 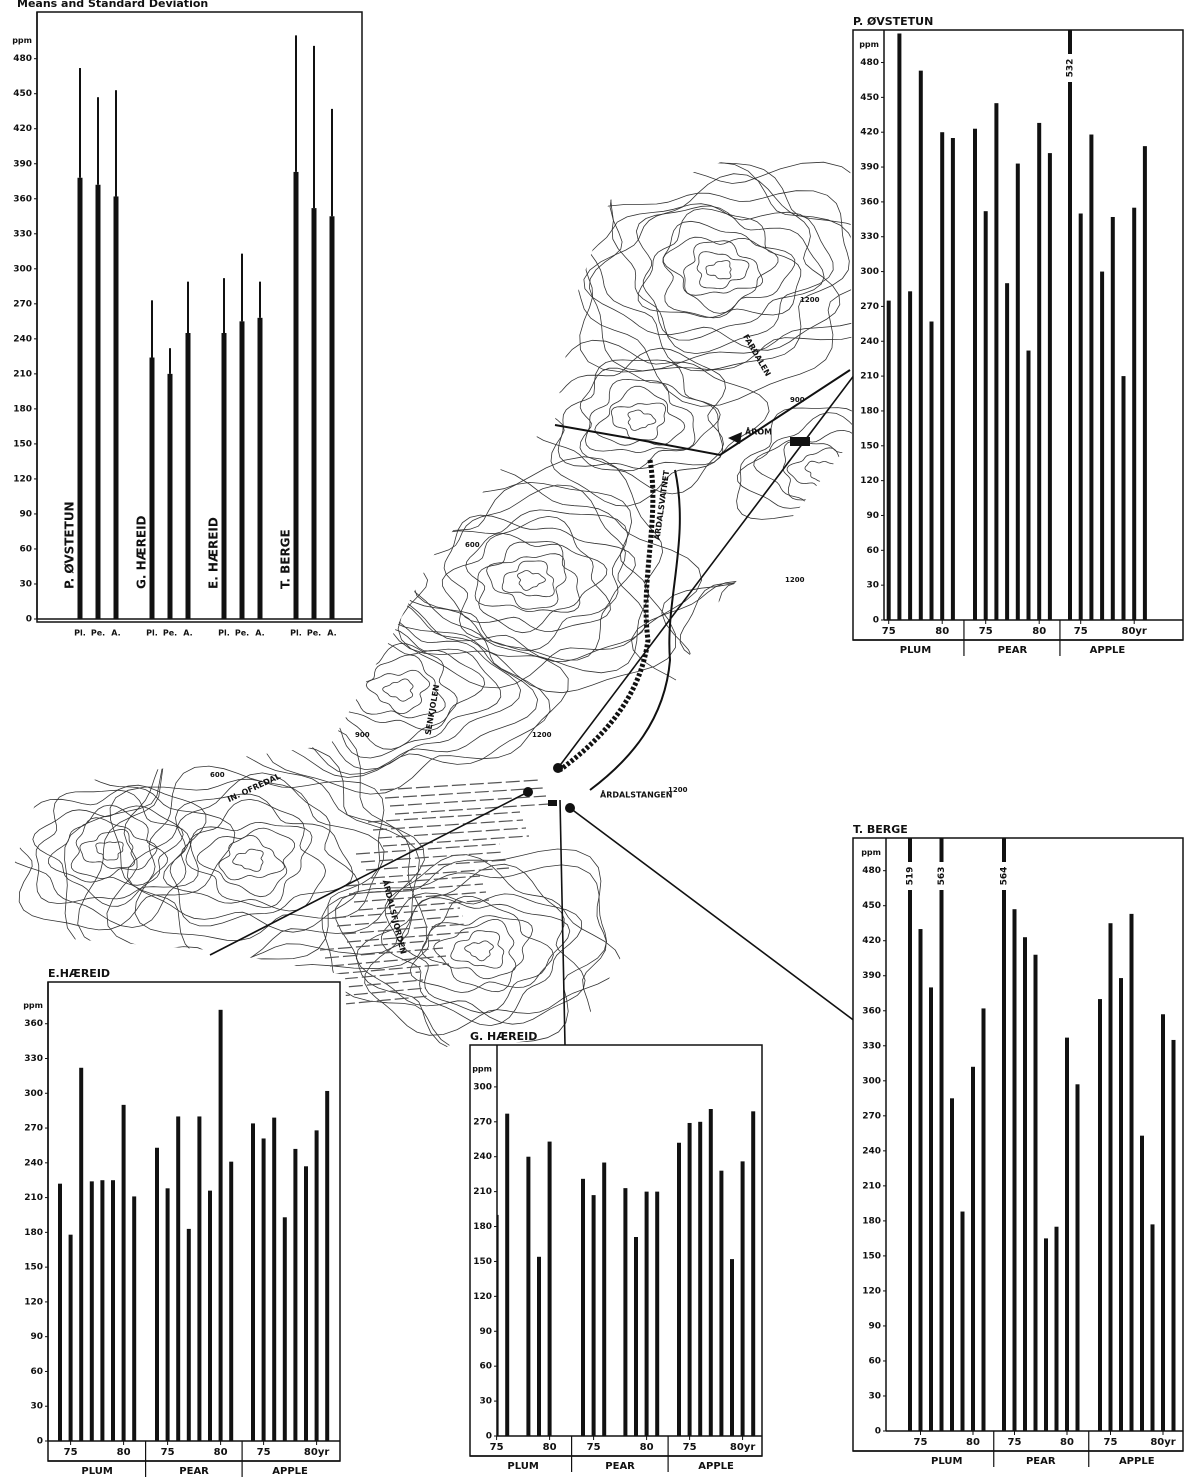 I want to click on y-tick-label: 390, so click(x=22, y=164).